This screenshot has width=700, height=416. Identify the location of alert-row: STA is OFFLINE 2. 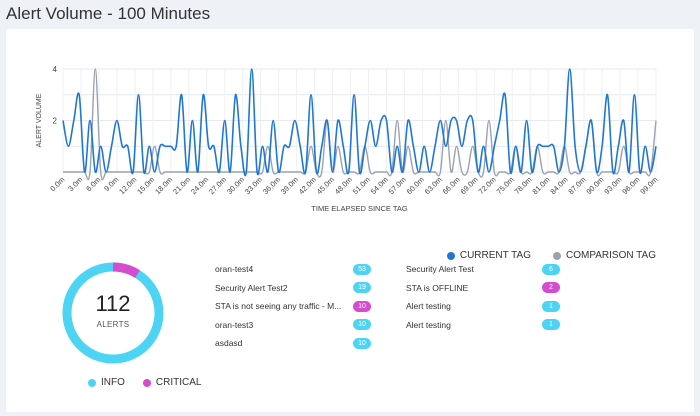
(483, 288).